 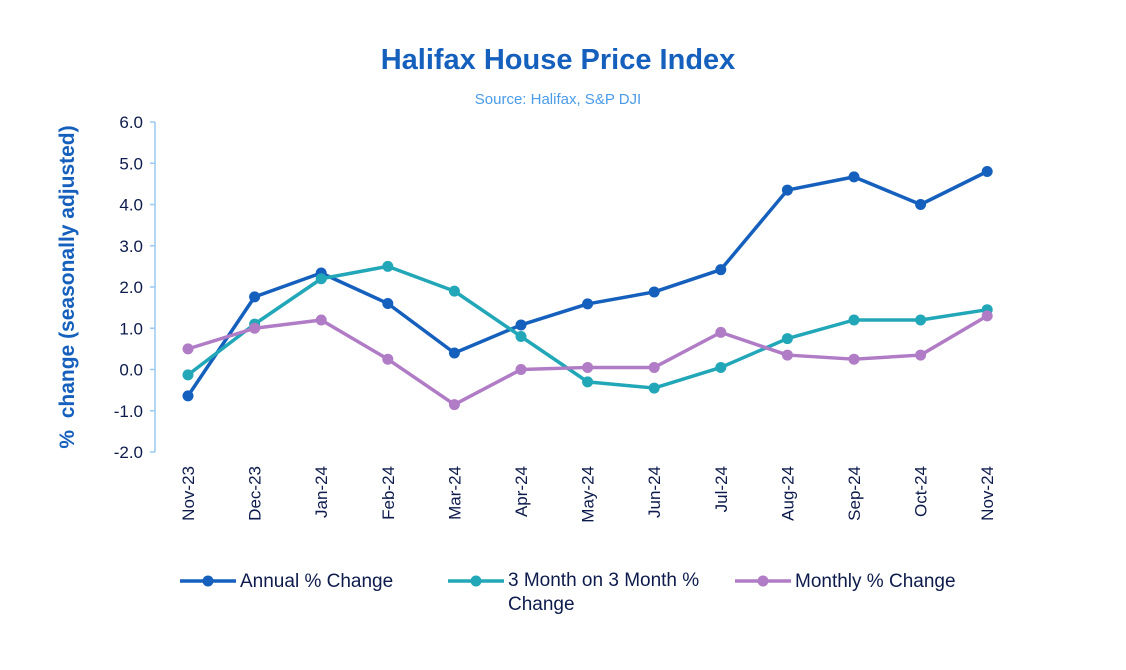 What do you see at coordinates (987, 493) in the screenshot?
I see `x-tick-label: Nov-24` at bounding box center [987, 493].